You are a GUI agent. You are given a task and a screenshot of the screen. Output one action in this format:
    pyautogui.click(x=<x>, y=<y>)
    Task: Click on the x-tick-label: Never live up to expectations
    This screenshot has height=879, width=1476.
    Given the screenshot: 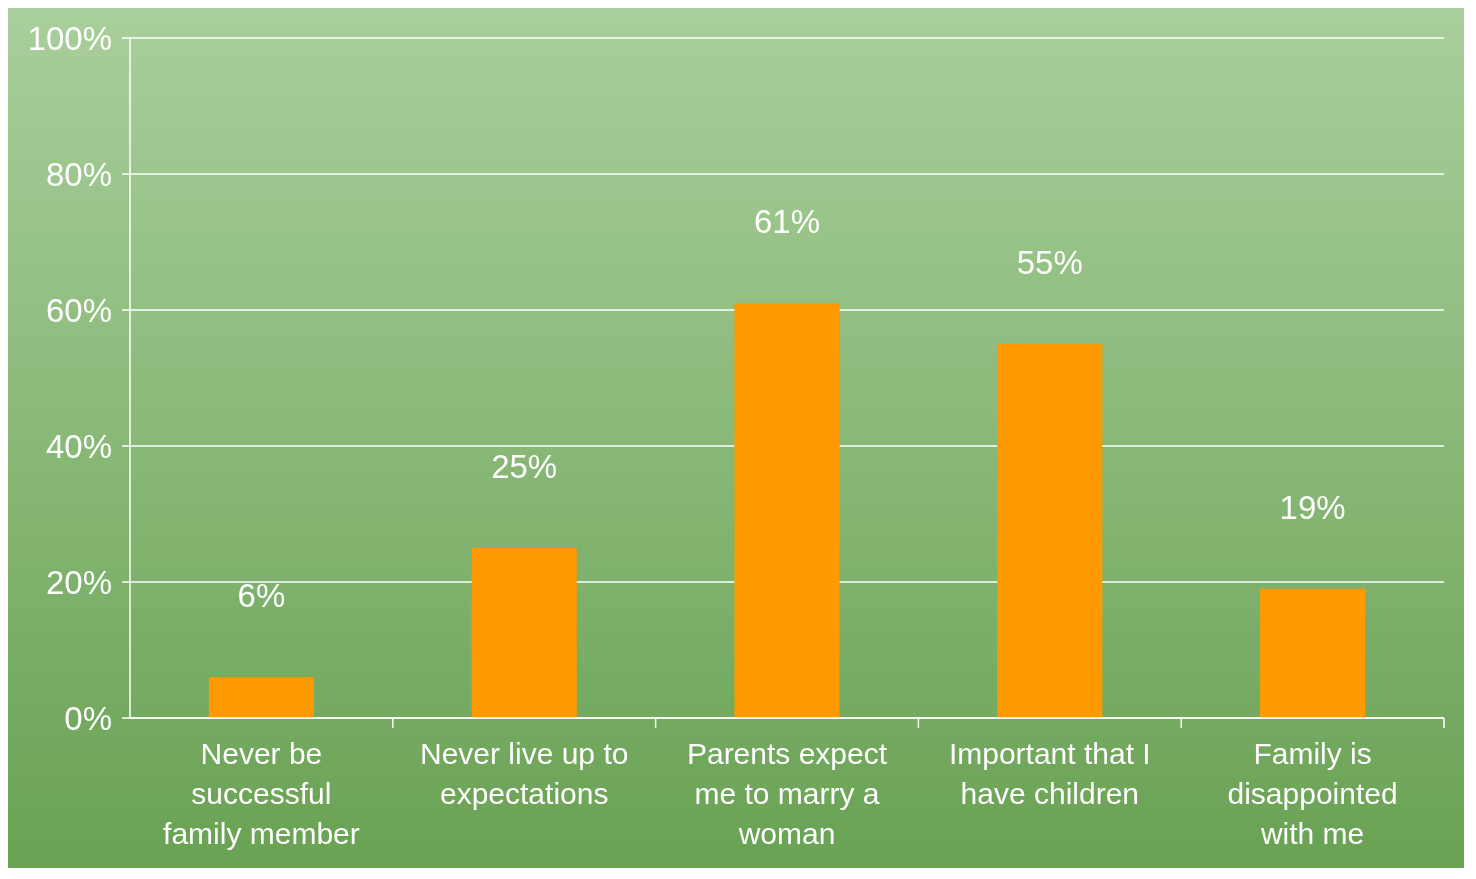 What is the action you would take?
    pyautogui.click(x=524, y=773)
    